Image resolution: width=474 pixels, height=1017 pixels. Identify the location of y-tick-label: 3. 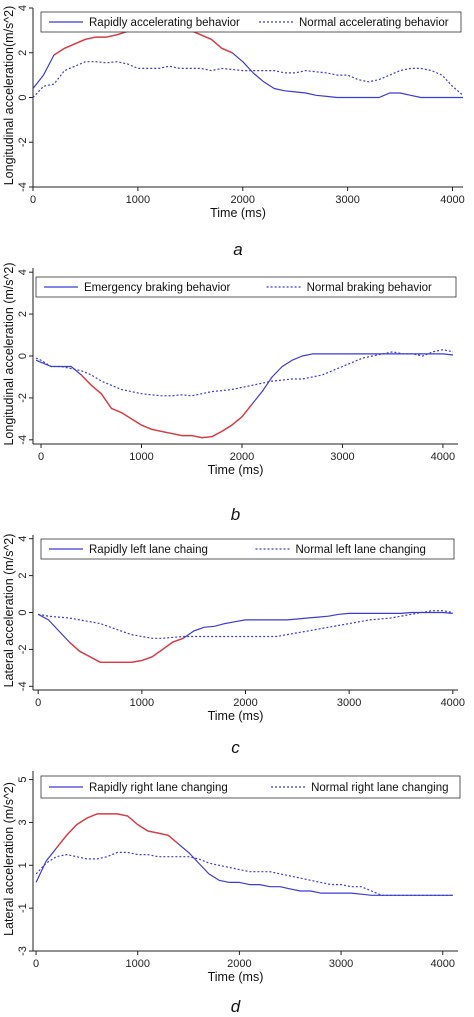
(23, 822).